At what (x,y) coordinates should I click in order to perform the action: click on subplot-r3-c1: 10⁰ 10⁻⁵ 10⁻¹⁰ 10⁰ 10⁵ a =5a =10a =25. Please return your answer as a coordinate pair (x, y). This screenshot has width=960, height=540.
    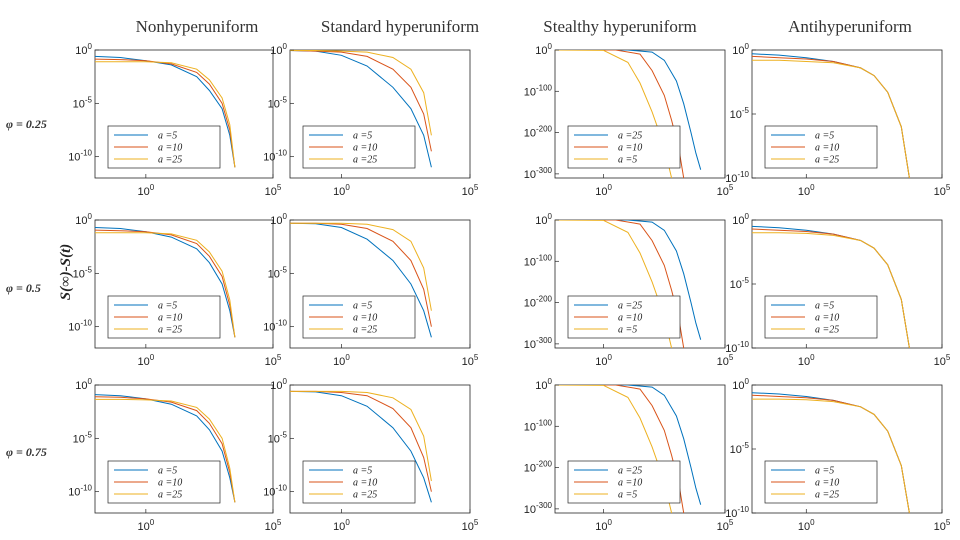
    Looking at the image, I should click on (175, 455).